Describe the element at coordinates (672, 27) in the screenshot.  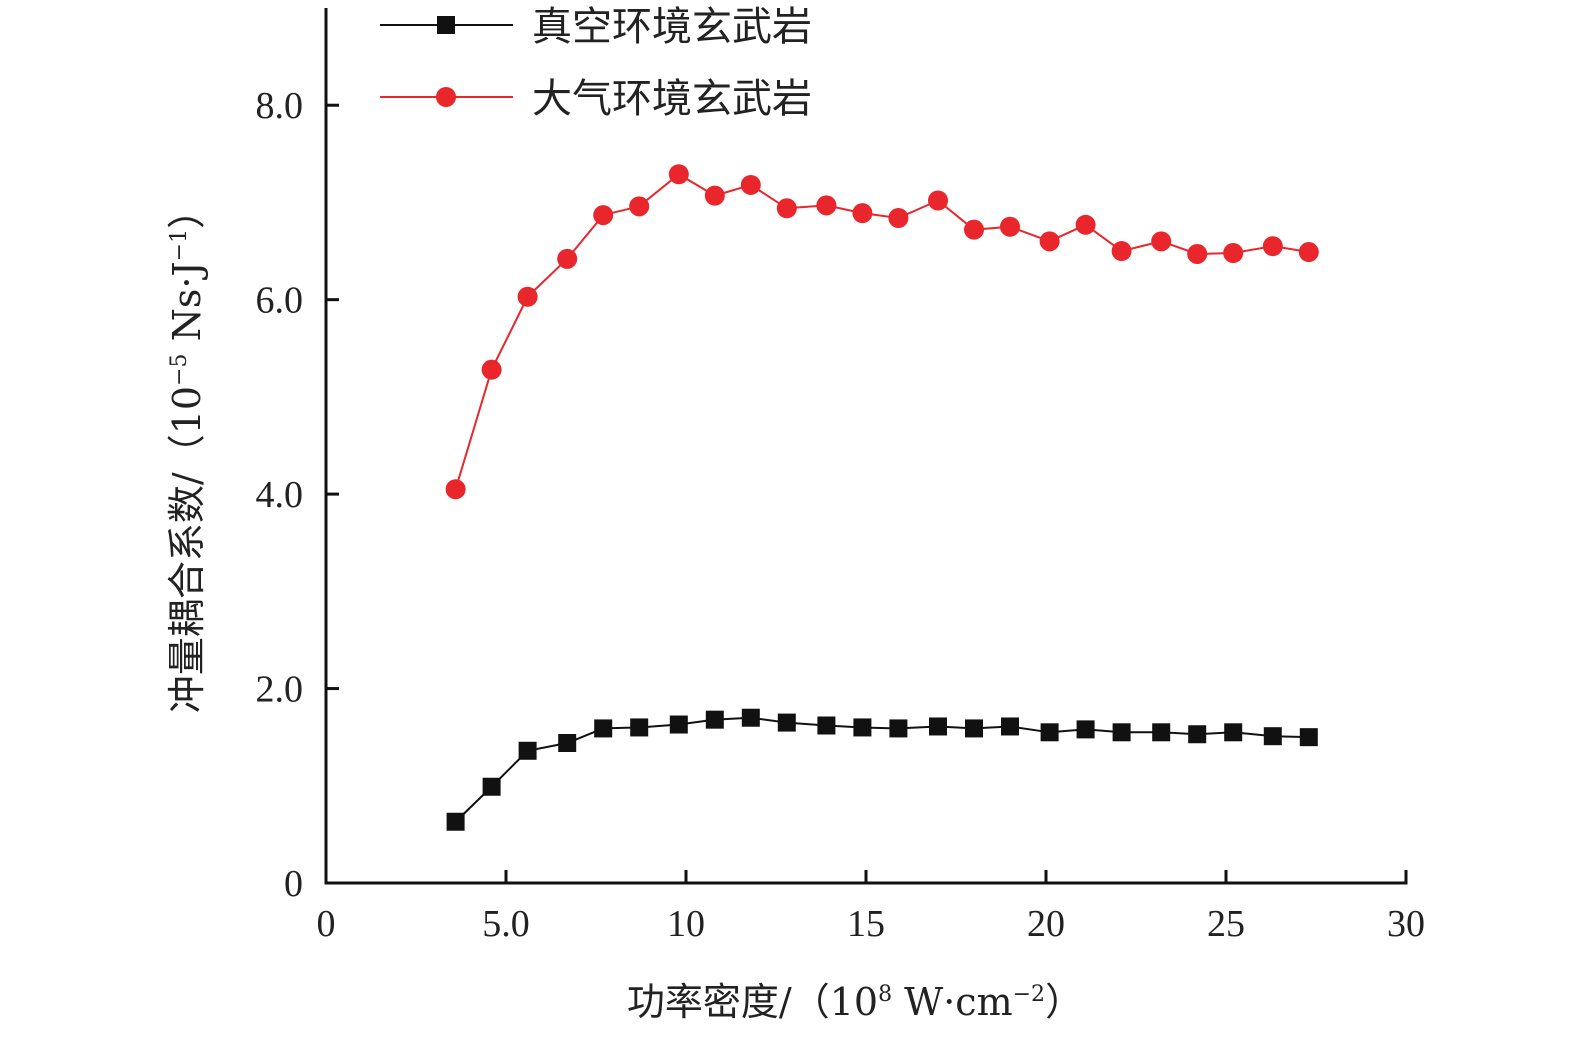
I see `legend-label-vacuum: 真空环境玄武岩` at that location.